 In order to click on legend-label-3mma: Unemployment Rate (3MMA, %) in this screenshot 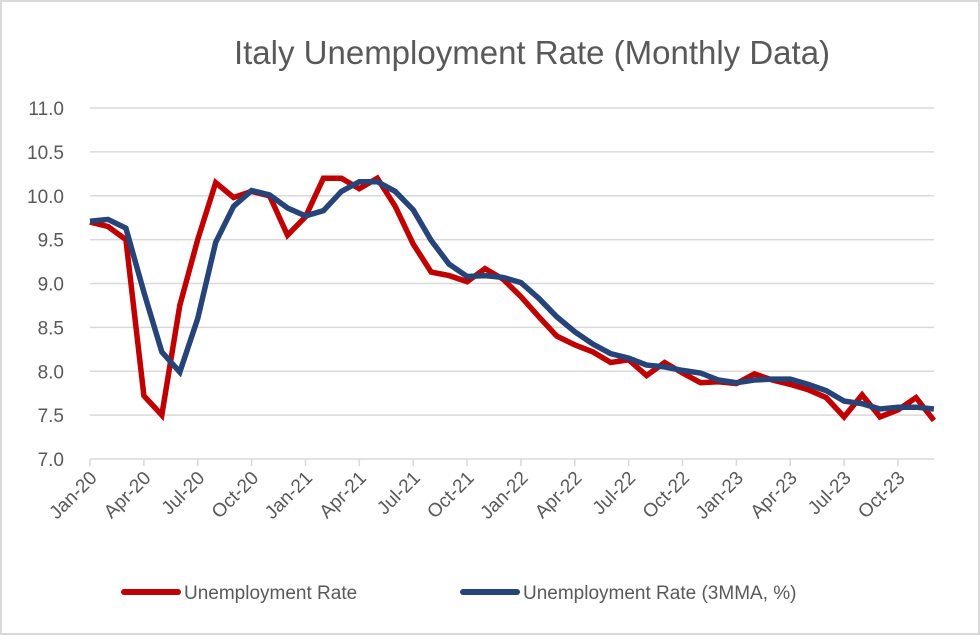, I will do `click(659, 593)`.